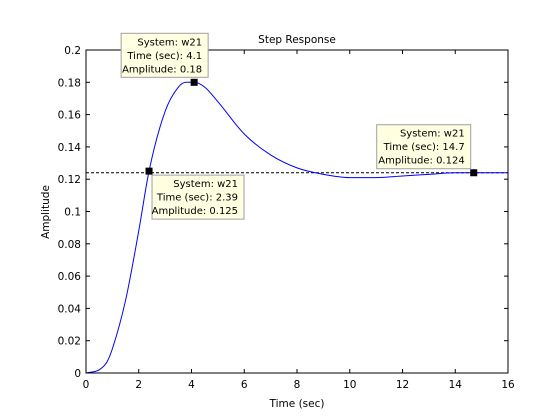  I want to click on datatip-line: Time (sec): 4.1, so click(164, 56).